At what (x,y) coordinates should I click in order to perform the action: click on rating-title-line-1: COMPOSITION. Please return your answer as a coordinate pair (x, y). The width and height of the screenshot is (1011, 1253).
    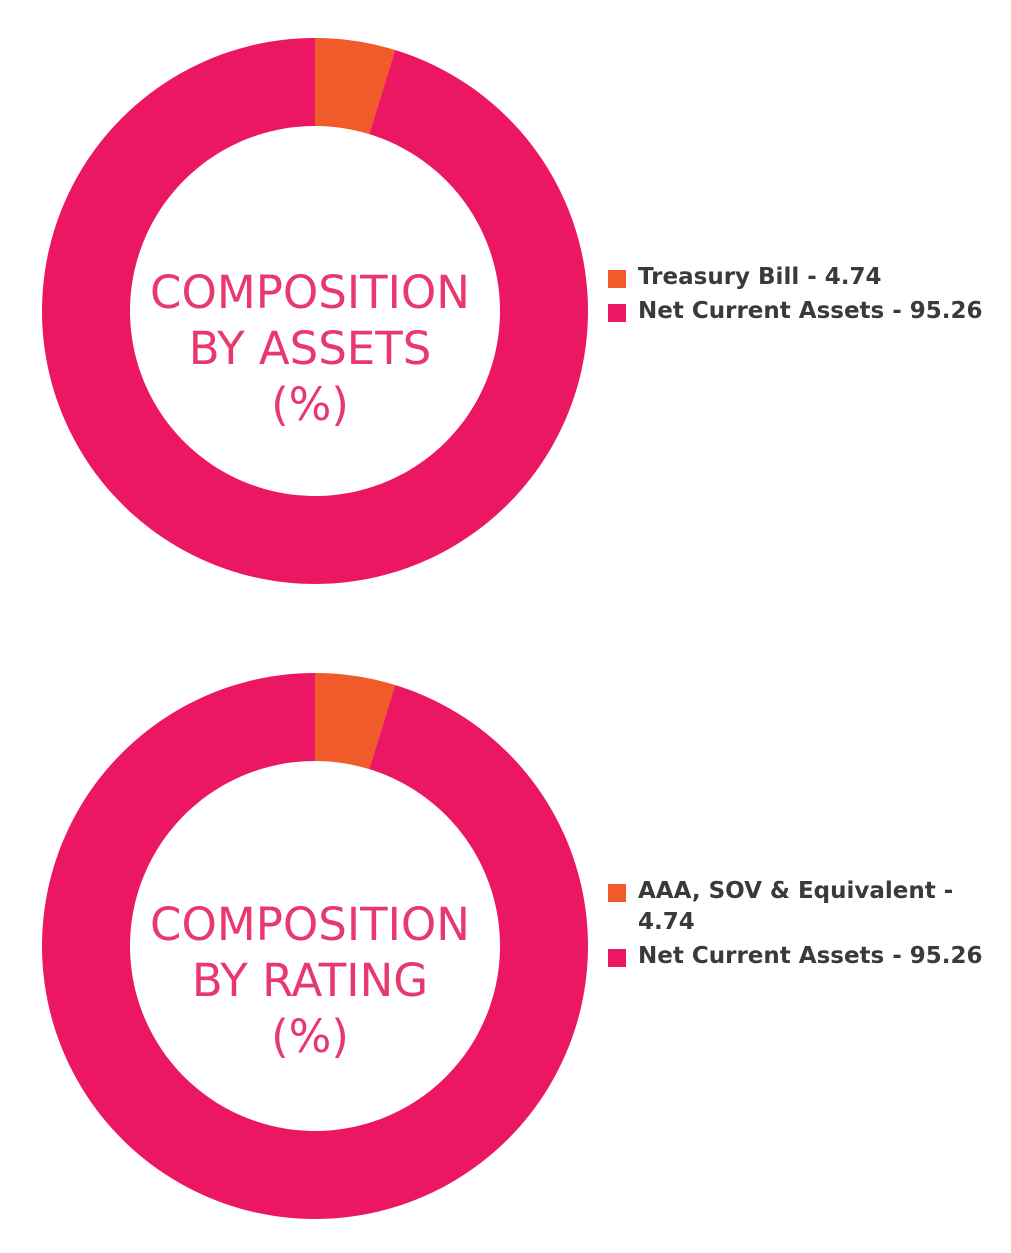
    Looking at the image, I should click on (310, 924).